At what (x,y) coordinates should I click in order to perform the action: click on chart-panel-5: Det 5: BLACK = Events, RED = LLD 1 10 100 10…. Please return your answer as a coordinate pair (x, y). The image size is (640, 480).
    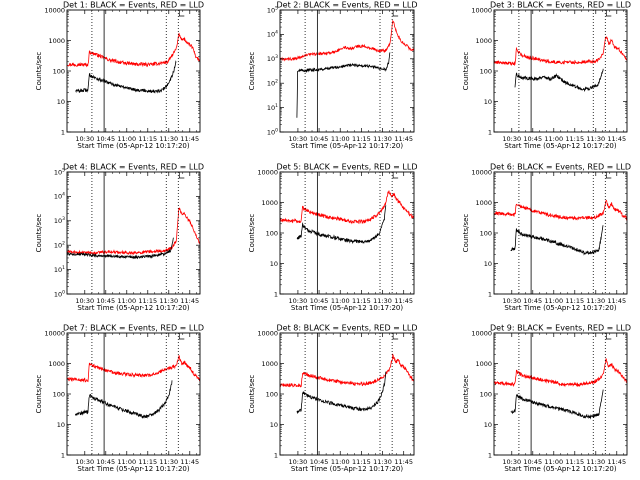
    Looking at the image, I should click on (332, 238).